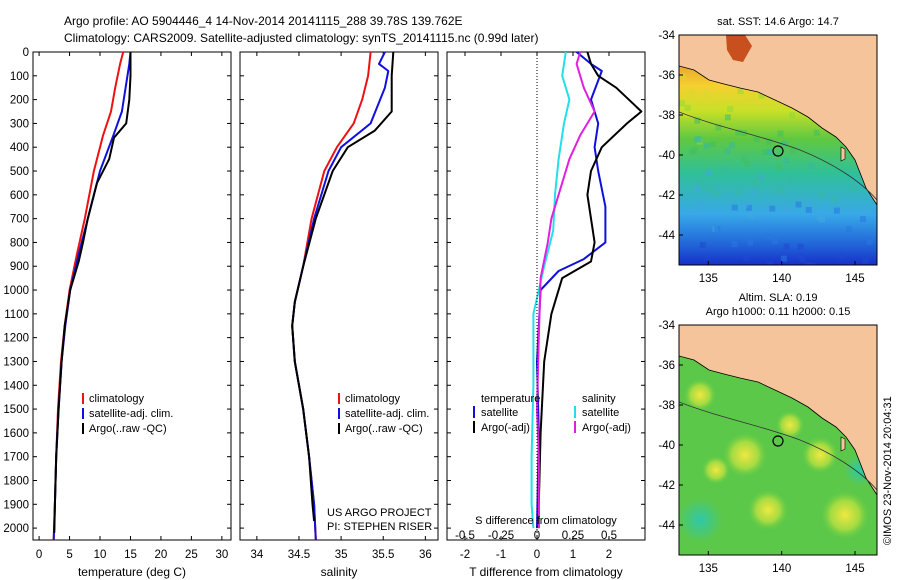 The height and width of the screenshot is (580, 900). What do you see at coordinates (100, 555) in the screenshot?
I see `x-tick-label: 10` at bounding box center [100, 555].